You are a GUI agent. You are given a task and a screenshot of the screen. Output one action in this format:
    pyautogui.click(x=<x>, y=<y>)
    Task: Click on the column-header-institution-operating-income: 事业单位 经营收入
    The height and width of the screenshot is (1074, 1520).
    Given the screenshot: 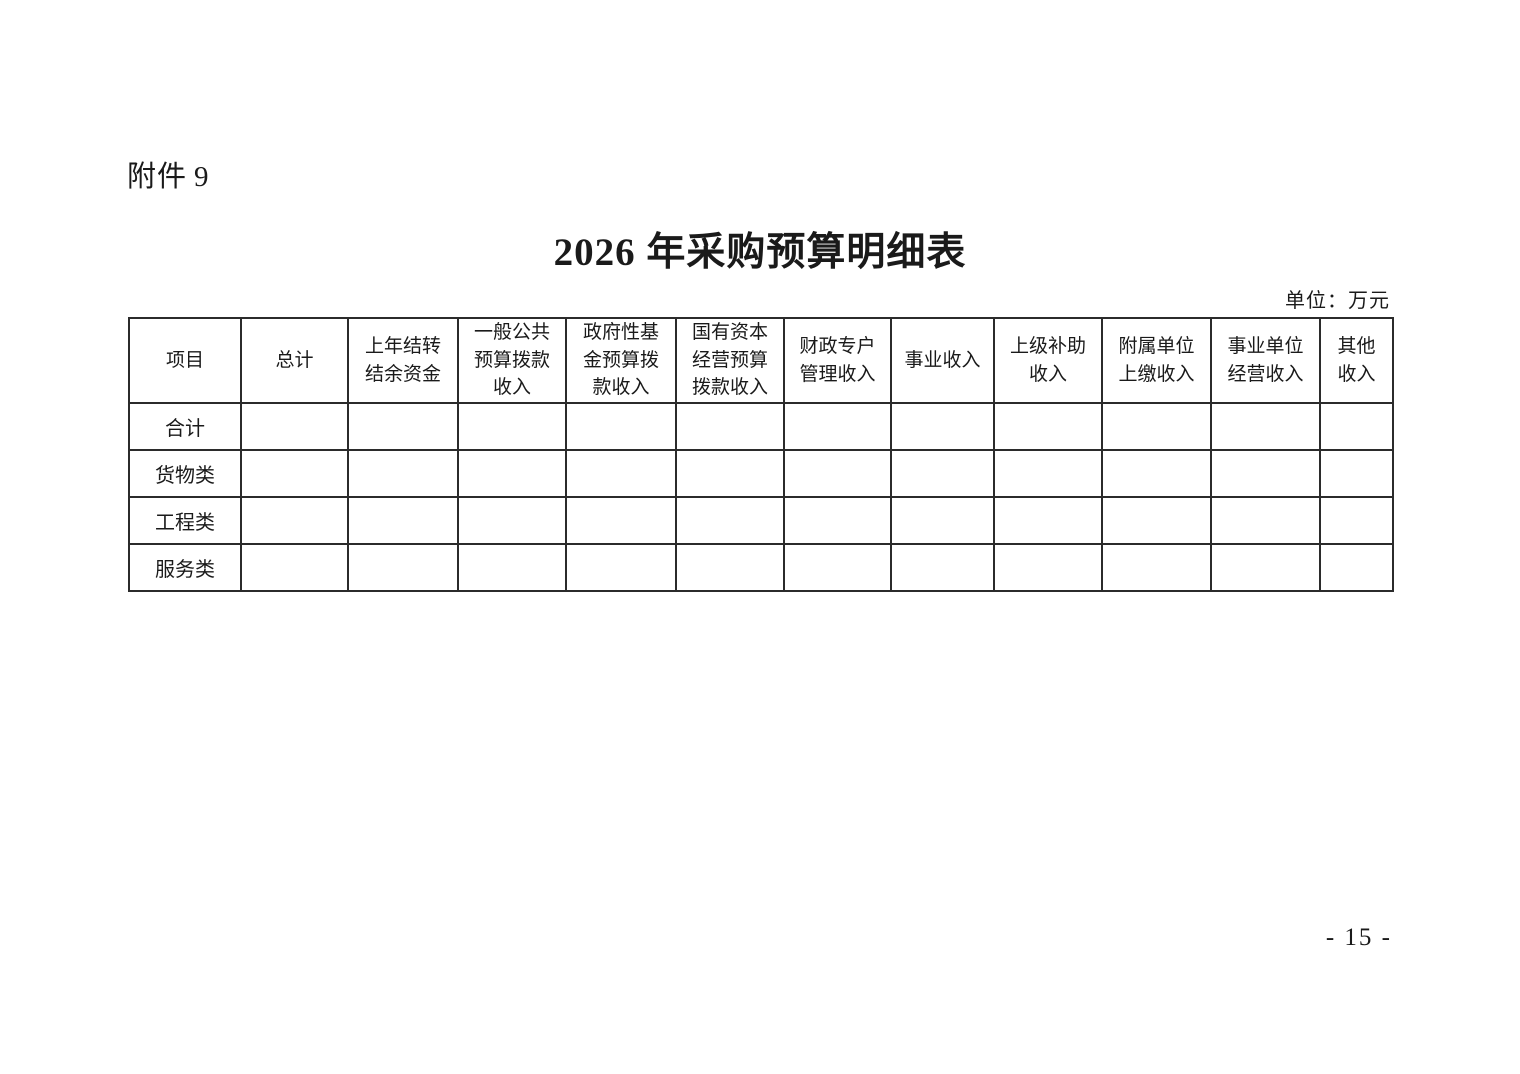 What is the action you would take?
    pyautogui.click(x=1265, y=360)
    